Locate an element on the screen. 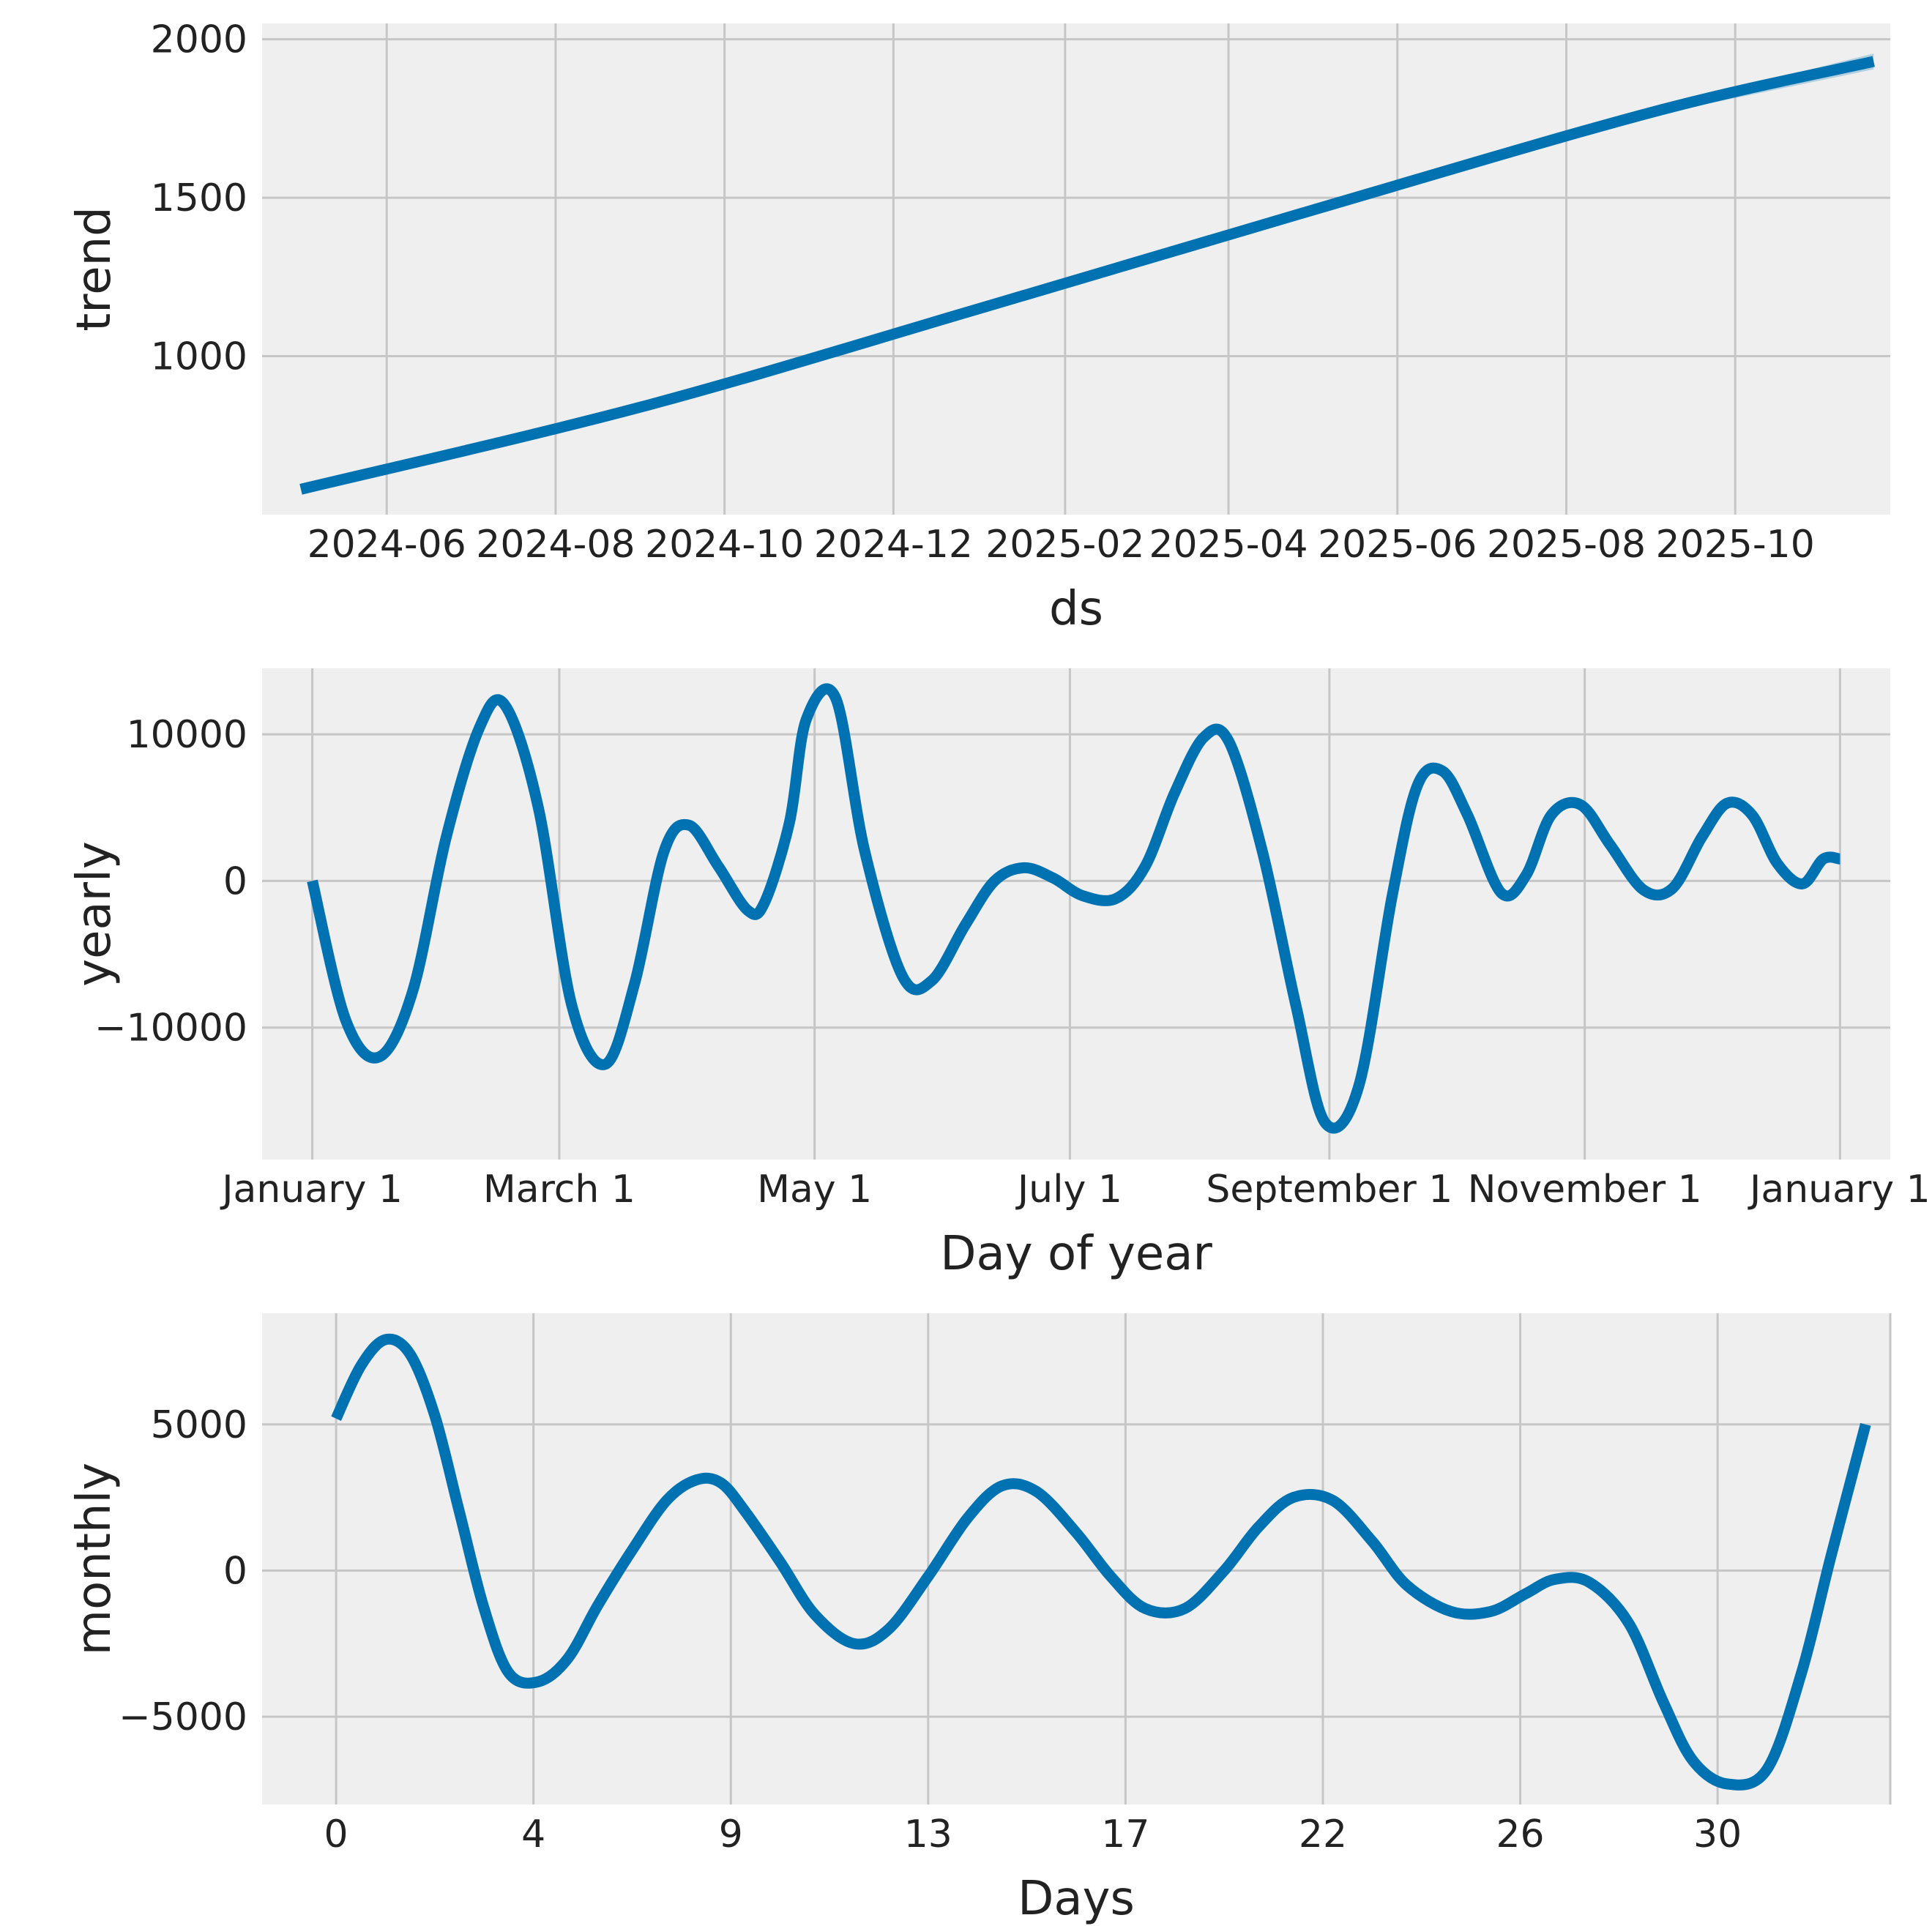 This screenshot has height=1926, width=1932. x-tick-label: 0 is located at coordinates (336, 1834).